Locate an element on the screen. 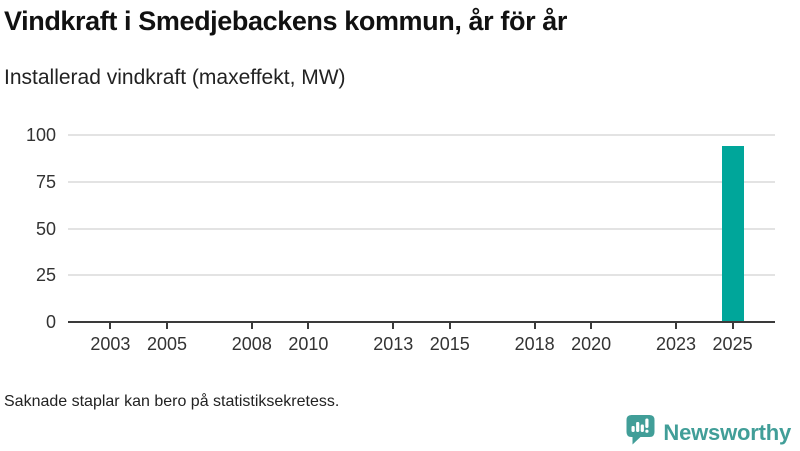 The image size is (800, 451). x-tick-label-2010: 2010 is located at coordinates (308, 344).